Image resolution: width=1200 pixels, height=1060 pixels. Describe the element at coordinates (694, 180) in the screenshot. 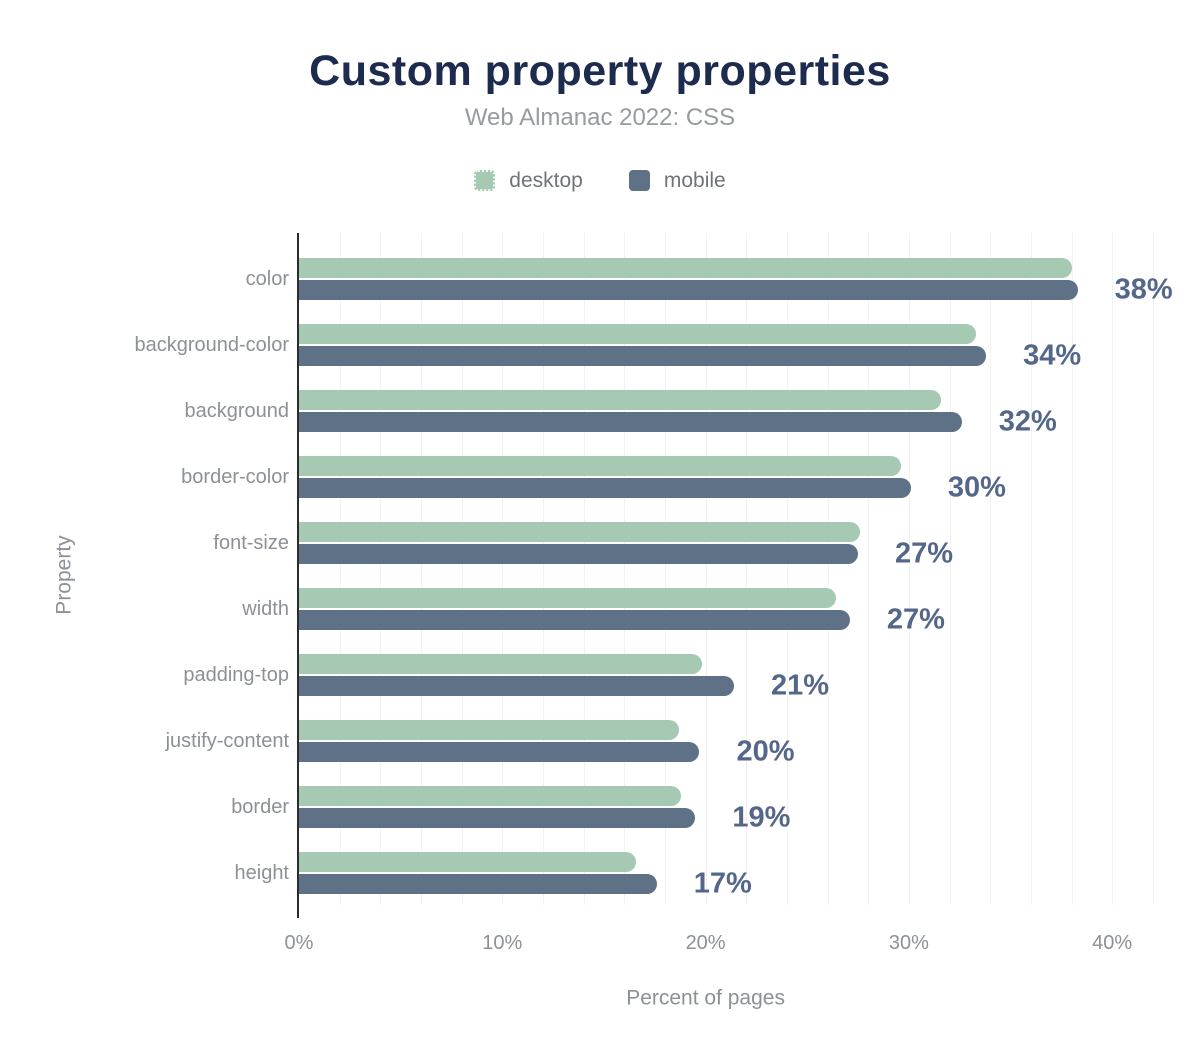

I see `legend-label-mobile: mobile` at that location.